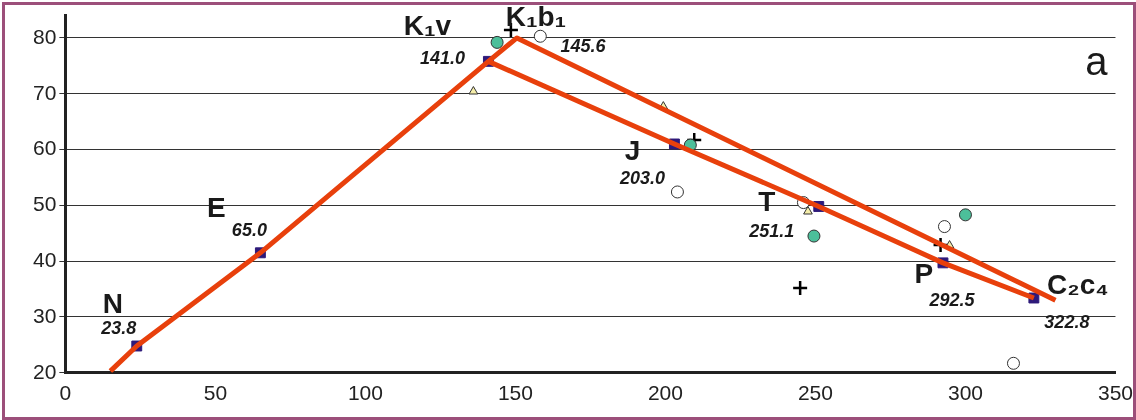 The height and width of the screenshot is (420, 1136). Describe the element at coordinates (45, 204) in the screenshot. I see `y-tick-label: 50` at that location.